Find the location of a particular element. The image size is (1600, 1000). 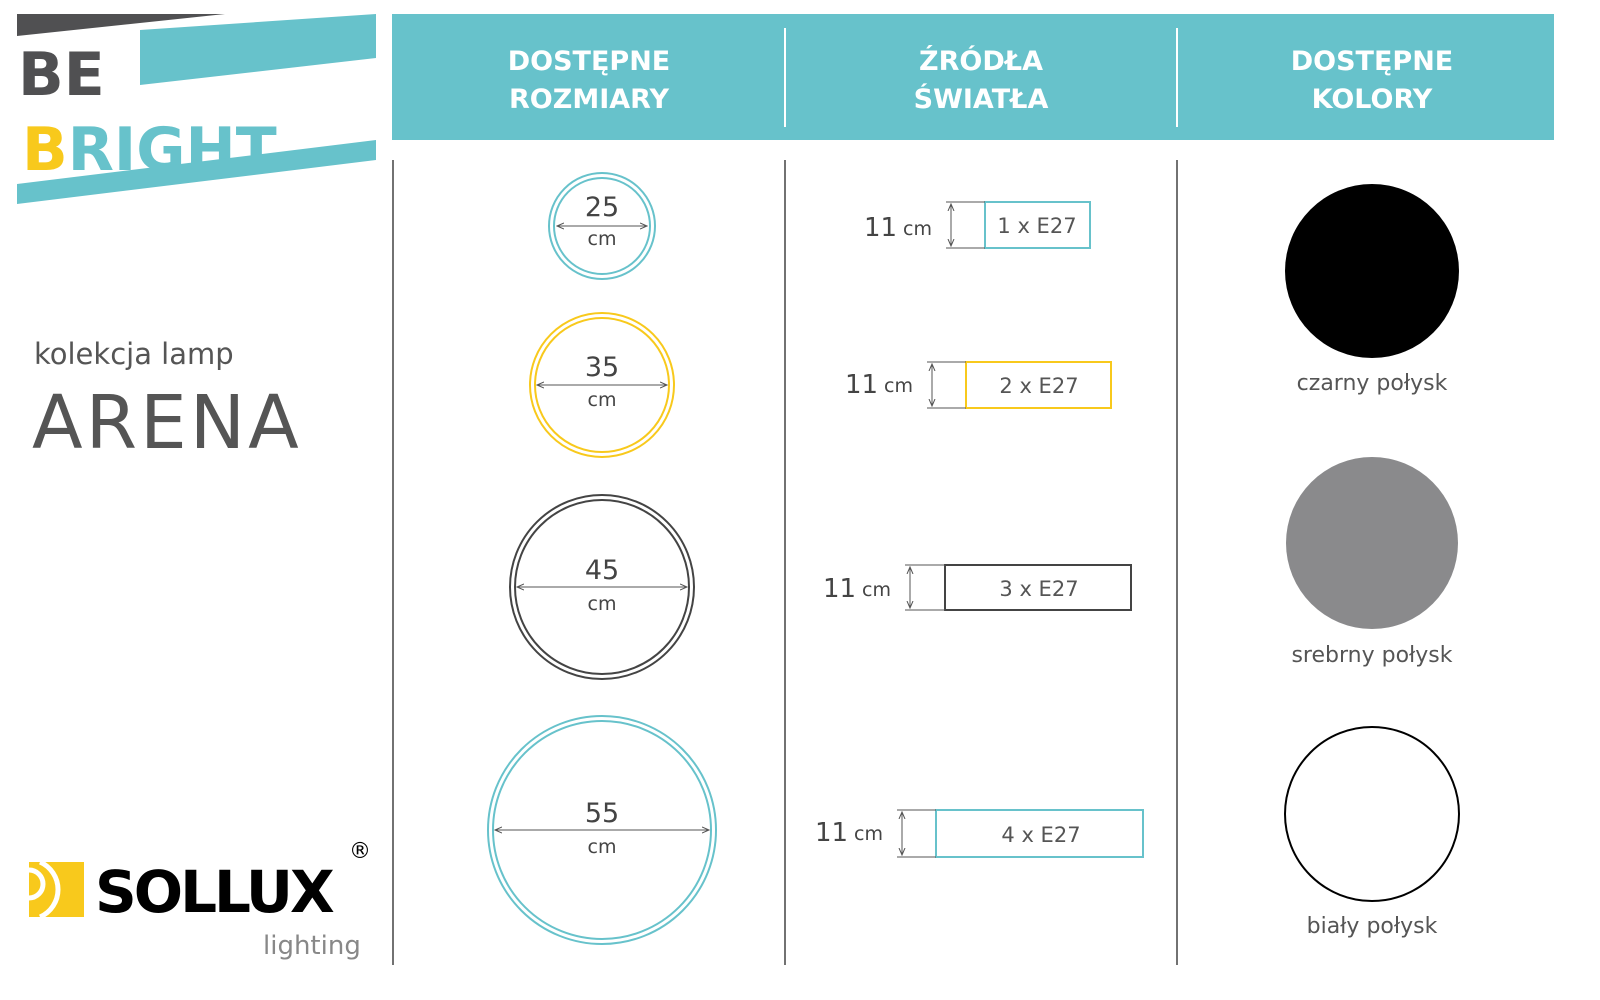

svg-text: 55 is located at coordinates (602, 813).